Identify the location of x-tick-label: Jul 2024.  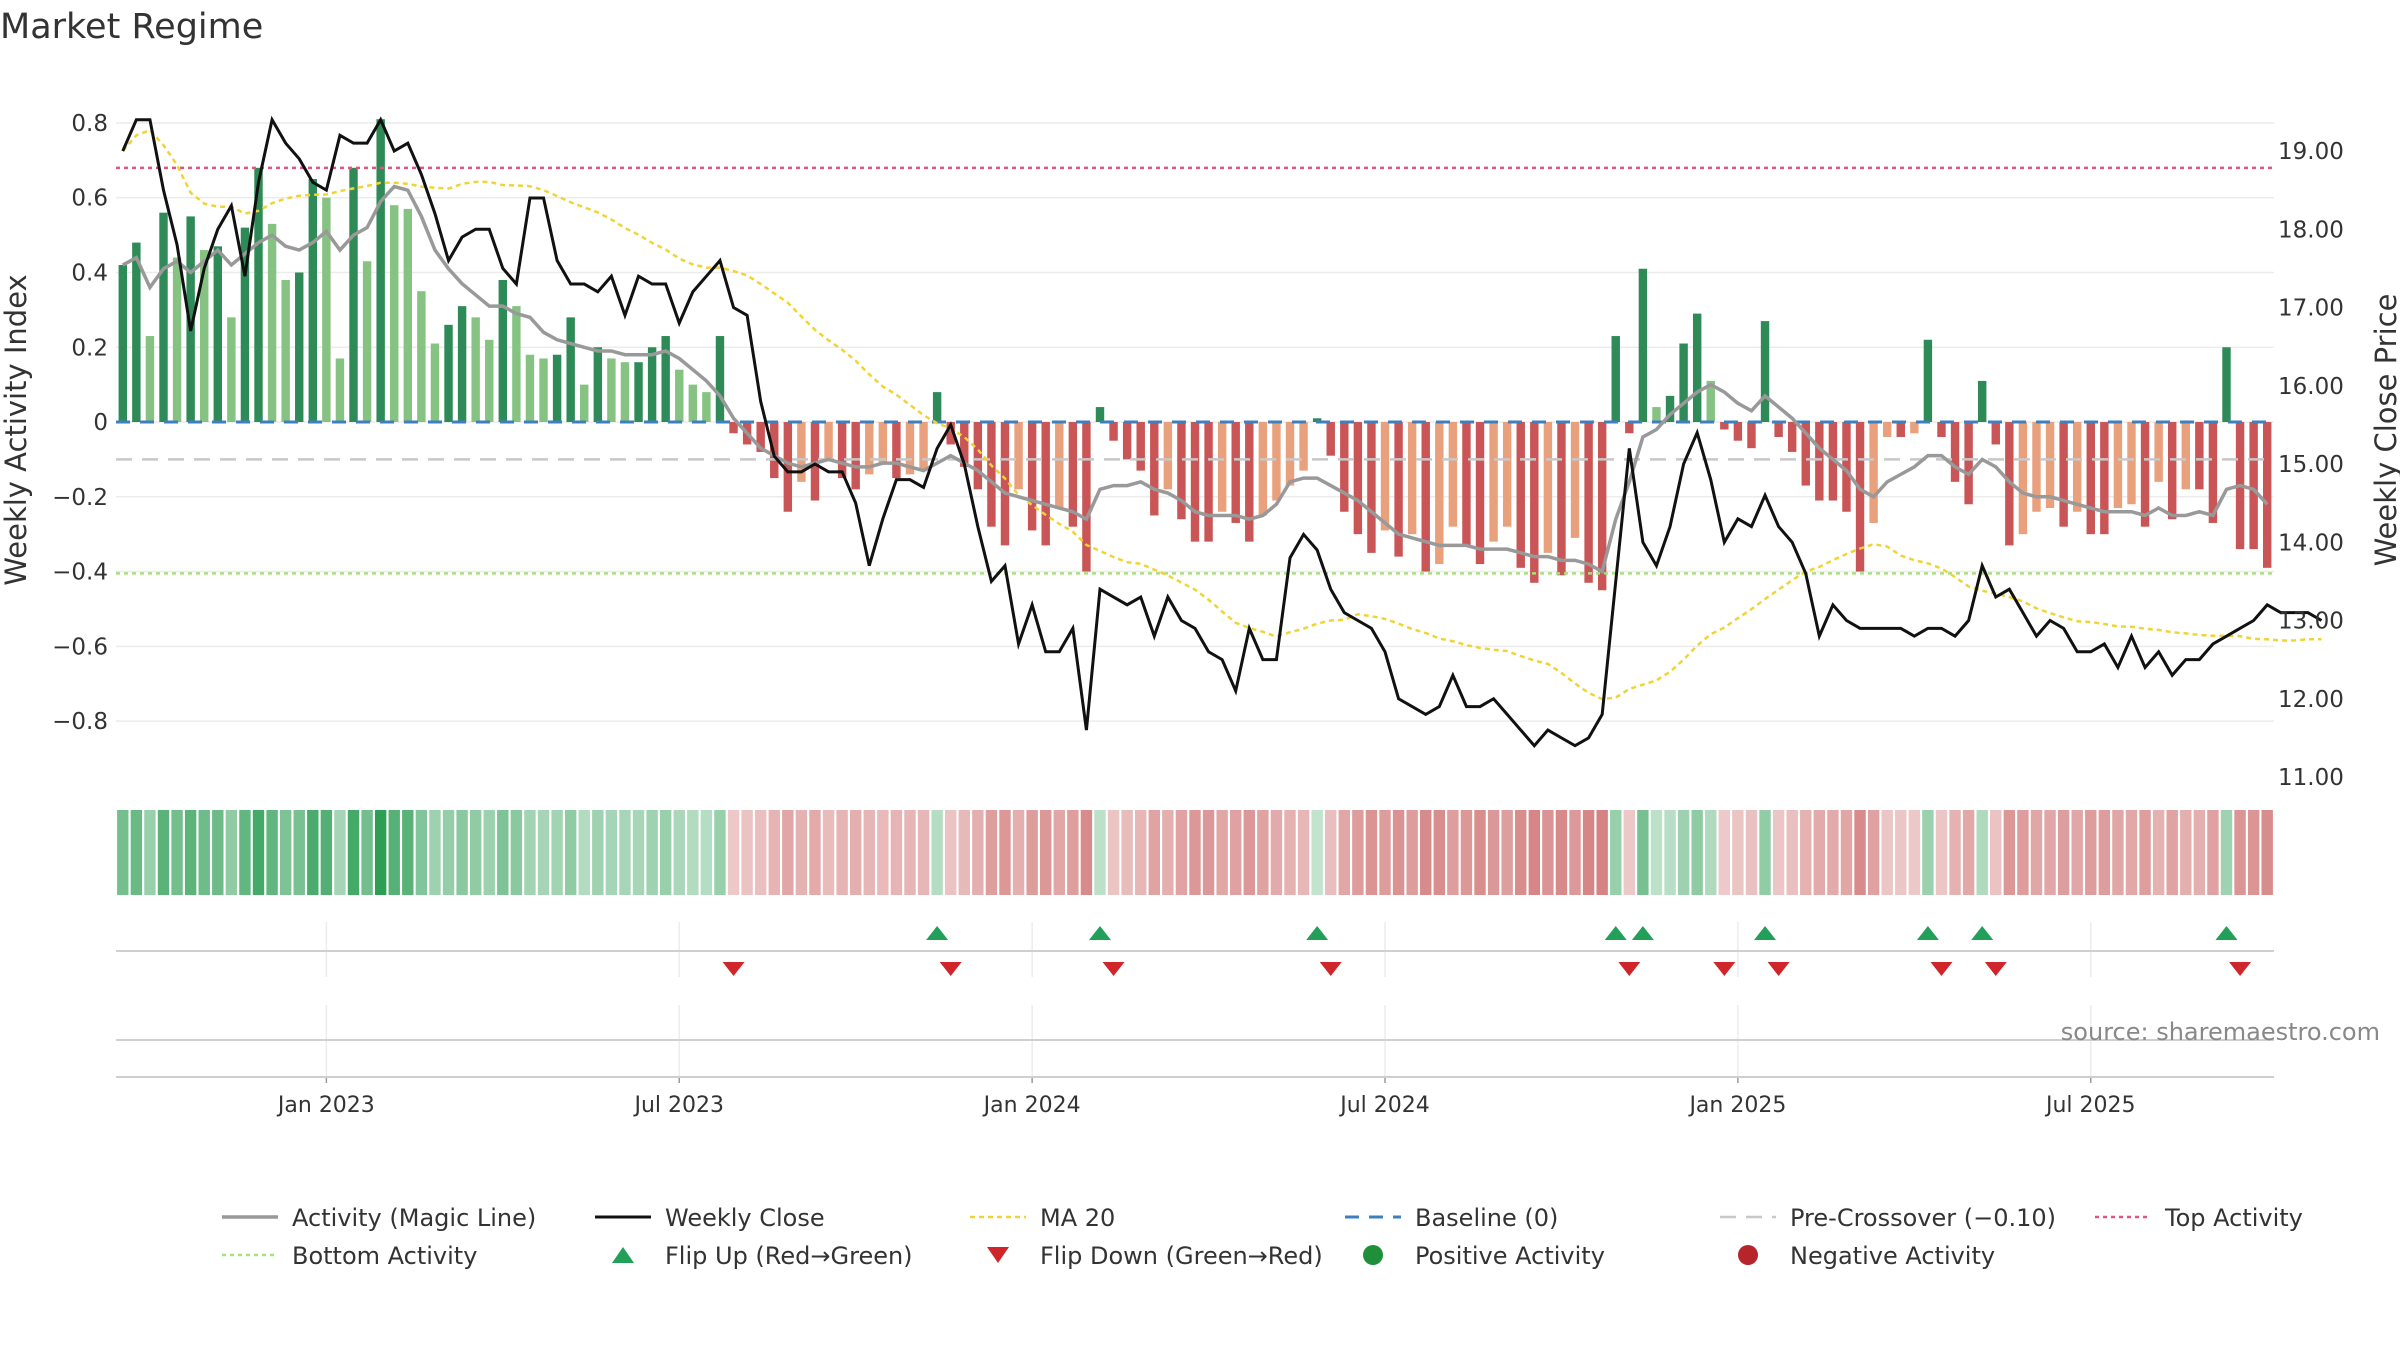
(1384, 1105).